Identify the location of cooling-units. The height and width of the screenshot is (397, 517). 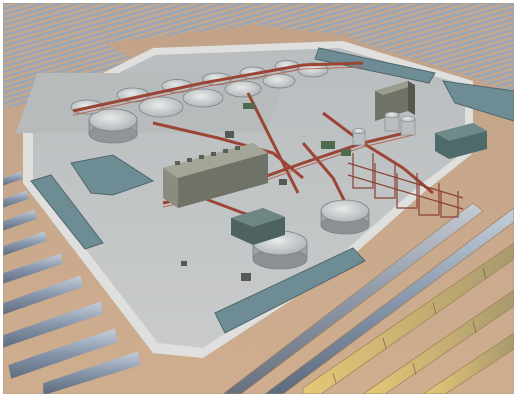
(234, 206).